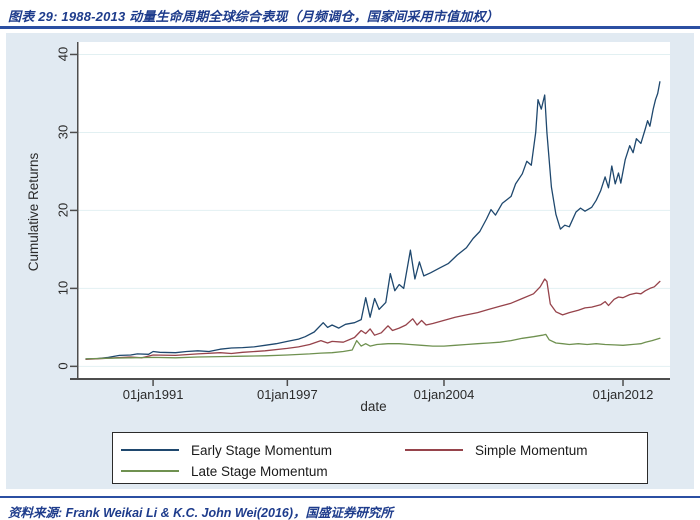 The height and width of the screenshot is (520, 700). What do you see at coordinates (33, 212) in the screenshot?
I see `y-axis-title: Cumulative Returns` at bounding box center [33, 212].